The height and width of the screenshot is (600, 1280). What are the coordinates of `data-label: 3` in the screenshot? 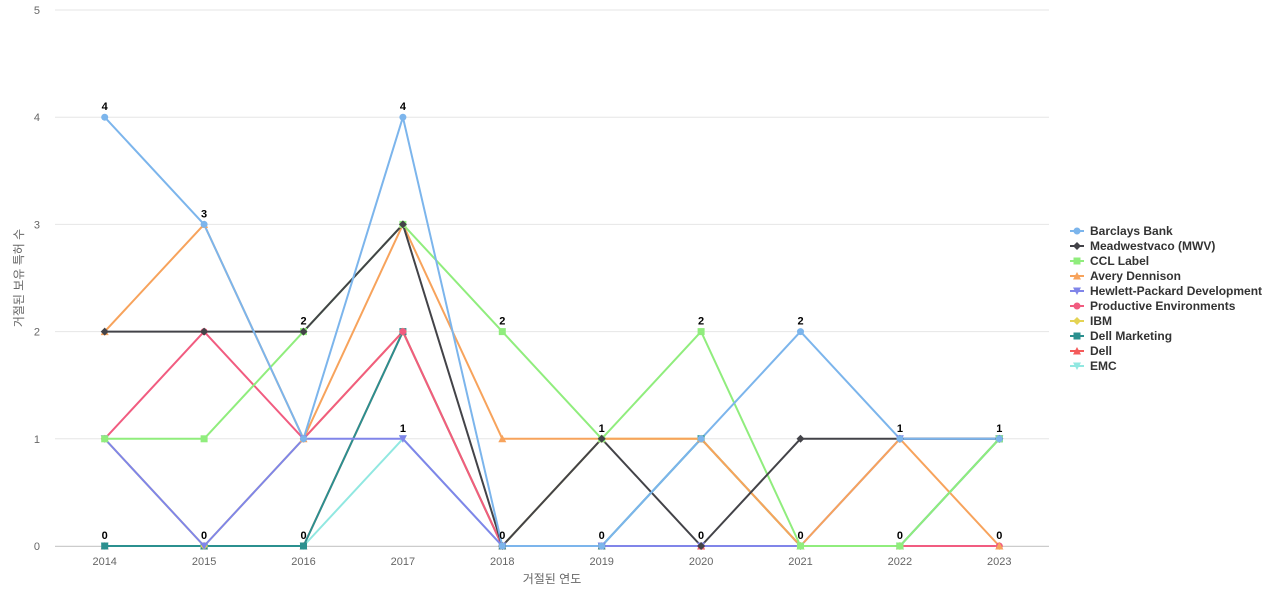 It's located at (204, 214).